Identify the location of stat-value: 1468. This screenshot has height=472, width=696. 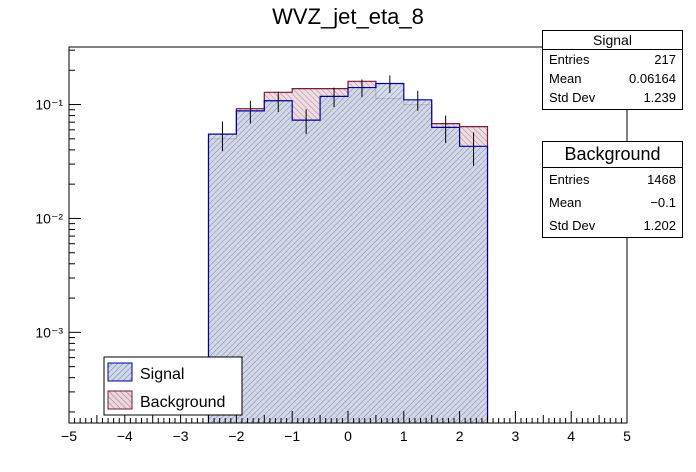
(661, 179).